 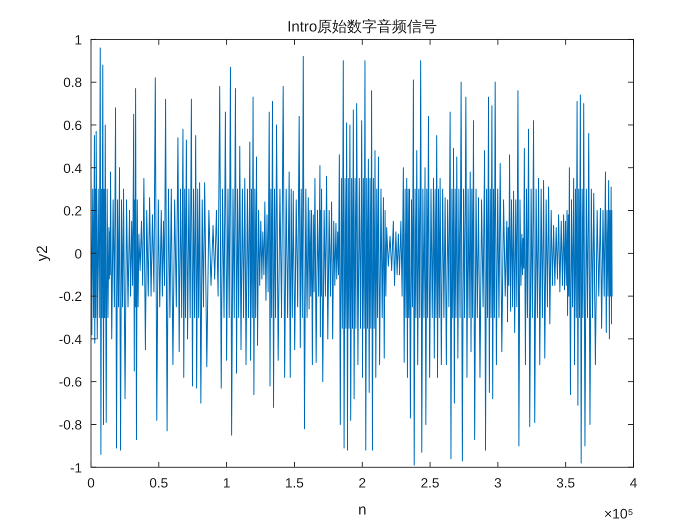 What do you see at coordinates (72, 125) in the screenshot?
I see `ytick-label: 0.6` at bounding box center [72, 125].